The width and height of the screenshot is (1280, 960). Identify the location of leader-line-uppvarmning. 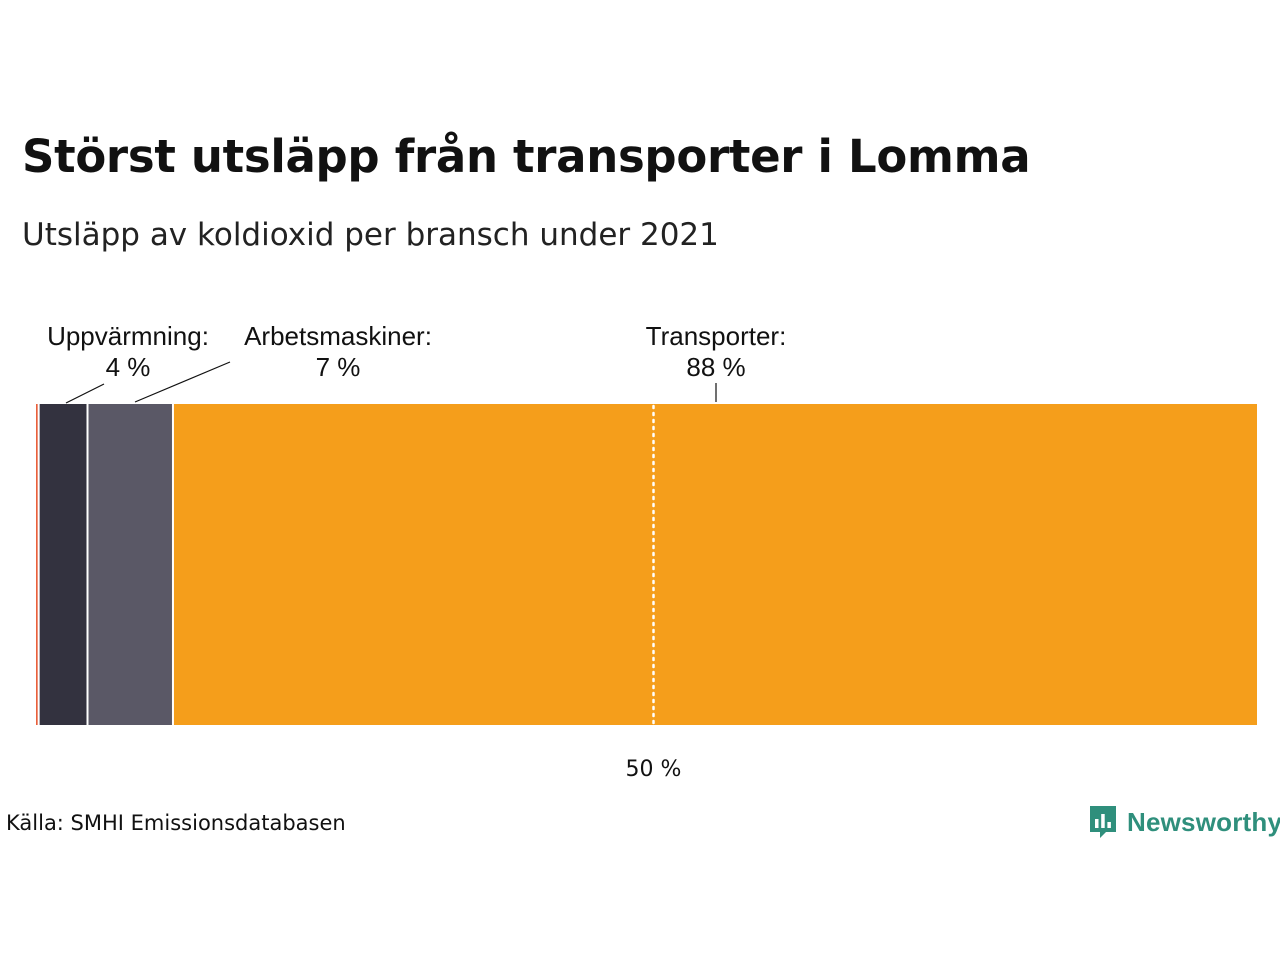
(85, 393).